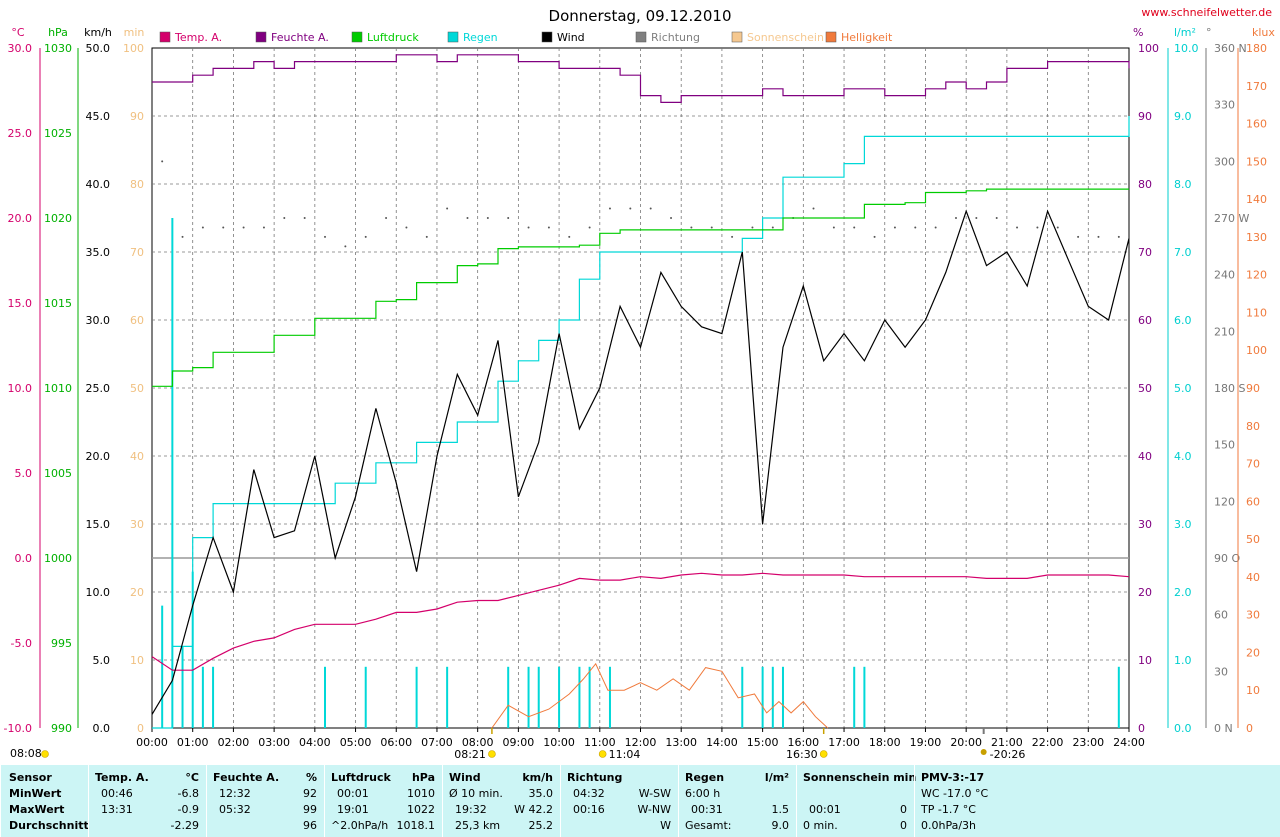  What do you see at coordinates (58, 133) in the screenshot?
I see `tick-pressure-1: 1025` at bounding box center [58, 133].